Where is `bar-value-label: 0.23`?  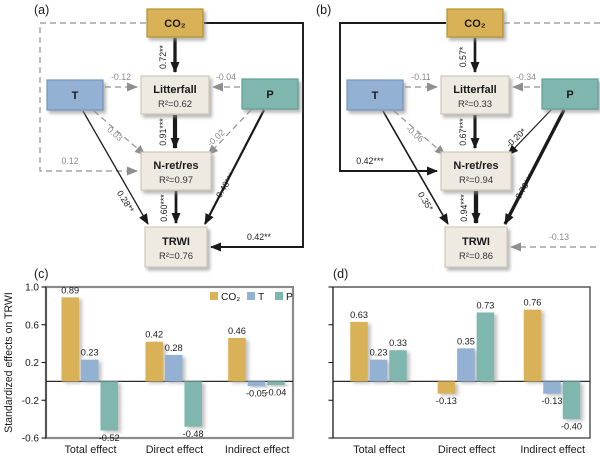
bar-value-label: 0.23 is located at coordinates (90, 353).